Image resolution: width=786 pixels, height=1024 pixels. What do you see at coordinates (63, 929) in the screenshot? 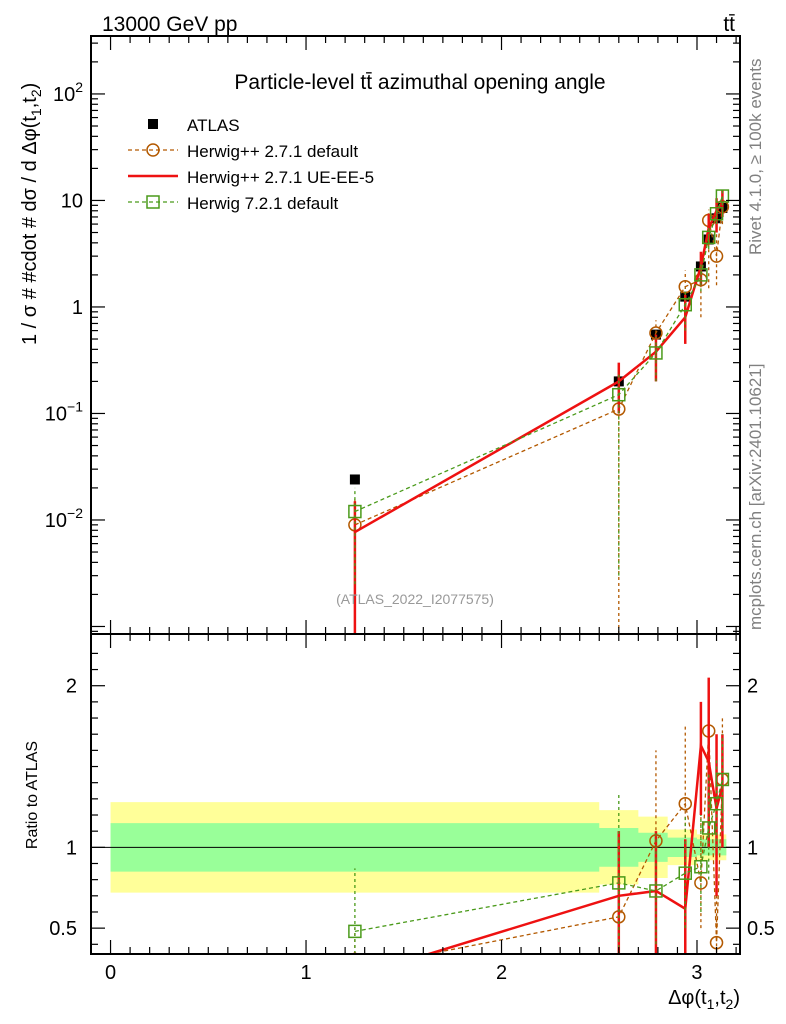
I see `ratio-y-tick-label: 0.5` at bounding box center [63, 929].